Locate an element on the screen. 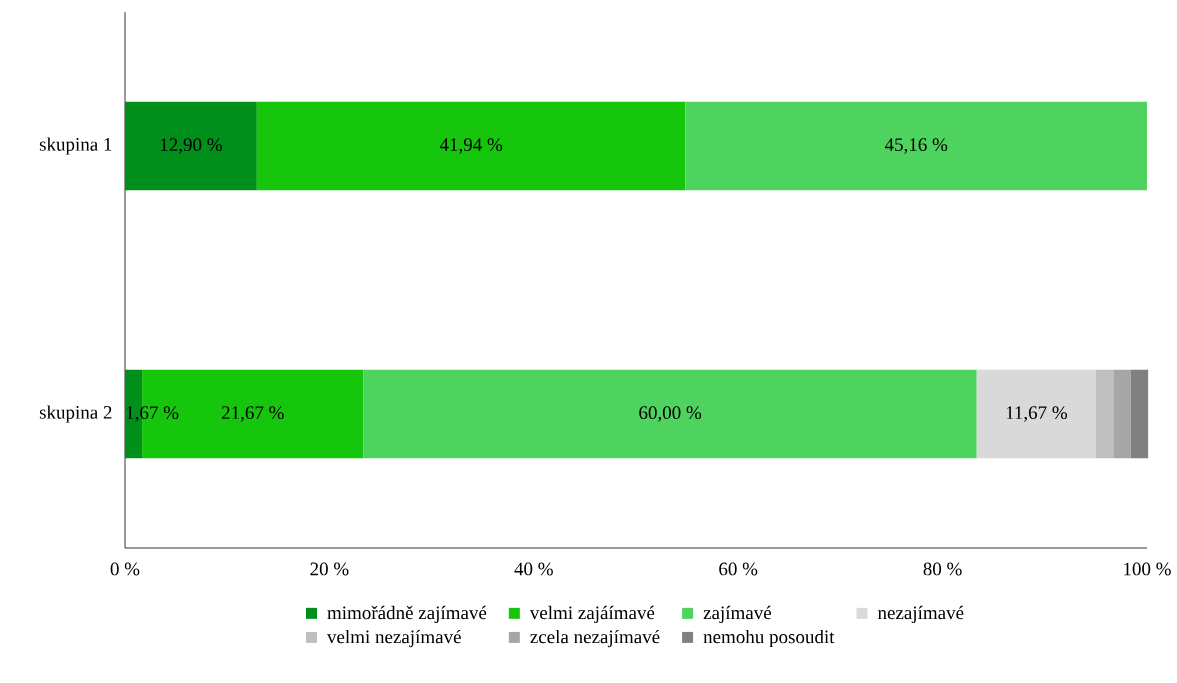  x-tick-label: 0 % is located at coordinates (125, 569).